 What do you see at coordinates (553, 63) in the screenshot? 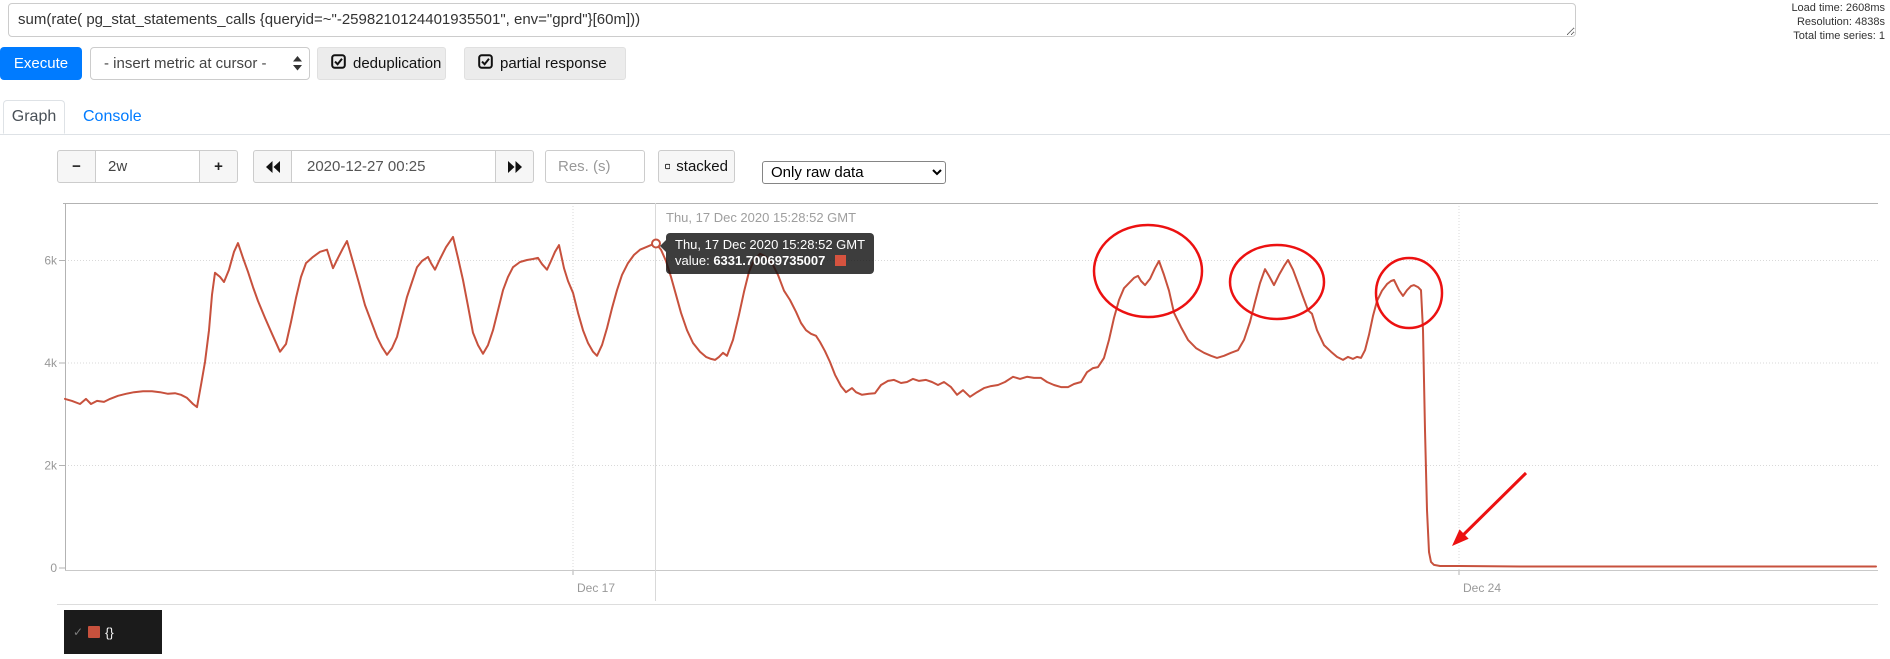
I see `partial-response-label: partial response` at bounding box center [553, 63].